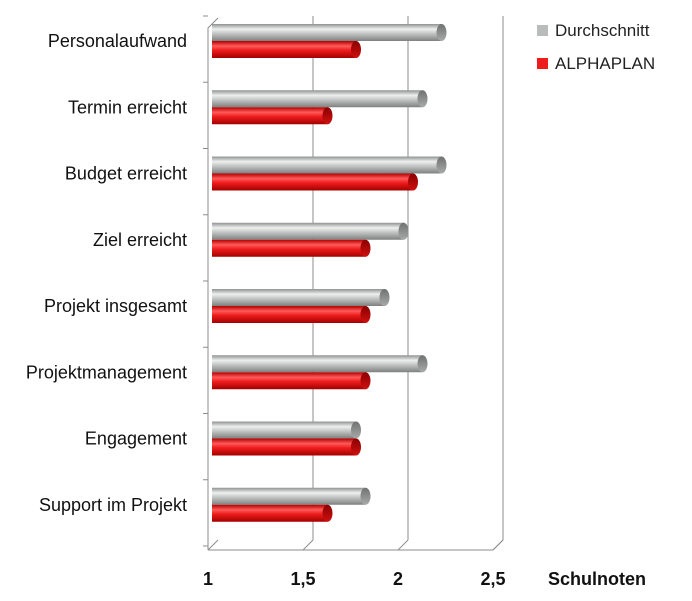 The image size is (692, 601). What do you see at coordinates (136, 439) in the screenshot?
I see `category-label: Engagement` at bounding box center [136, 439].